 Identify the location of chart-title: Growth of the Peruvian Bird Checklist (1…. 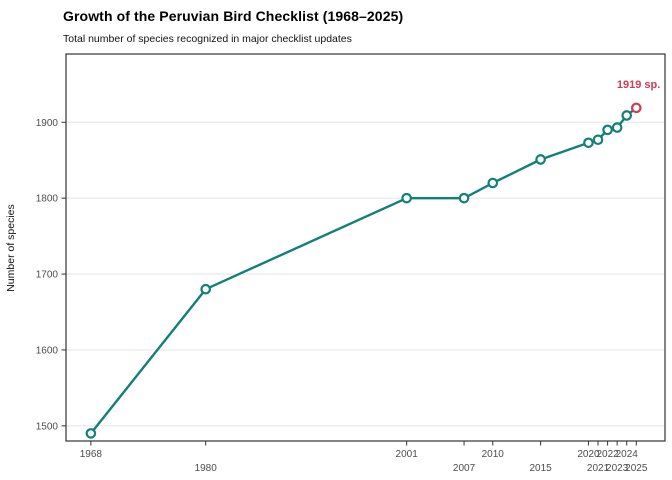
(233, 16).